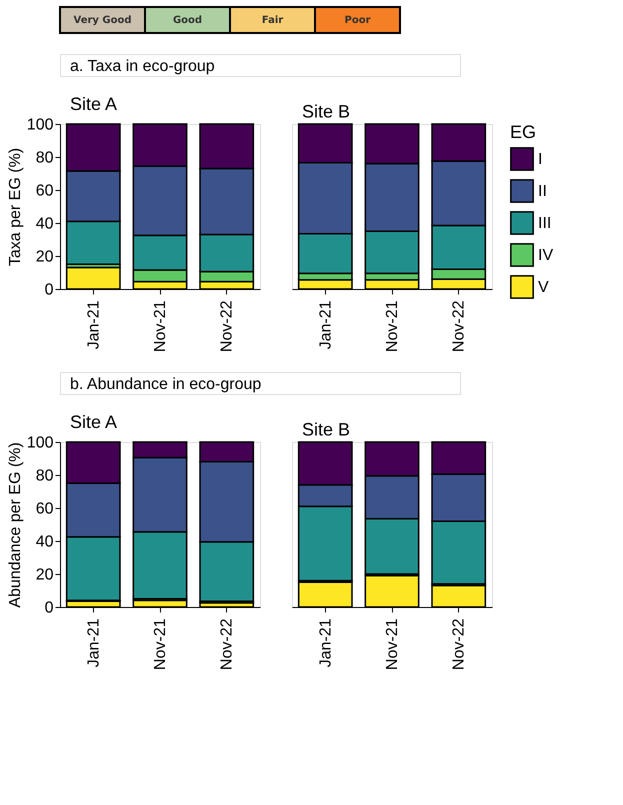 The width and height of the screenshot is (623, 805). I want to click on legend-label: V, so click(543, 287).